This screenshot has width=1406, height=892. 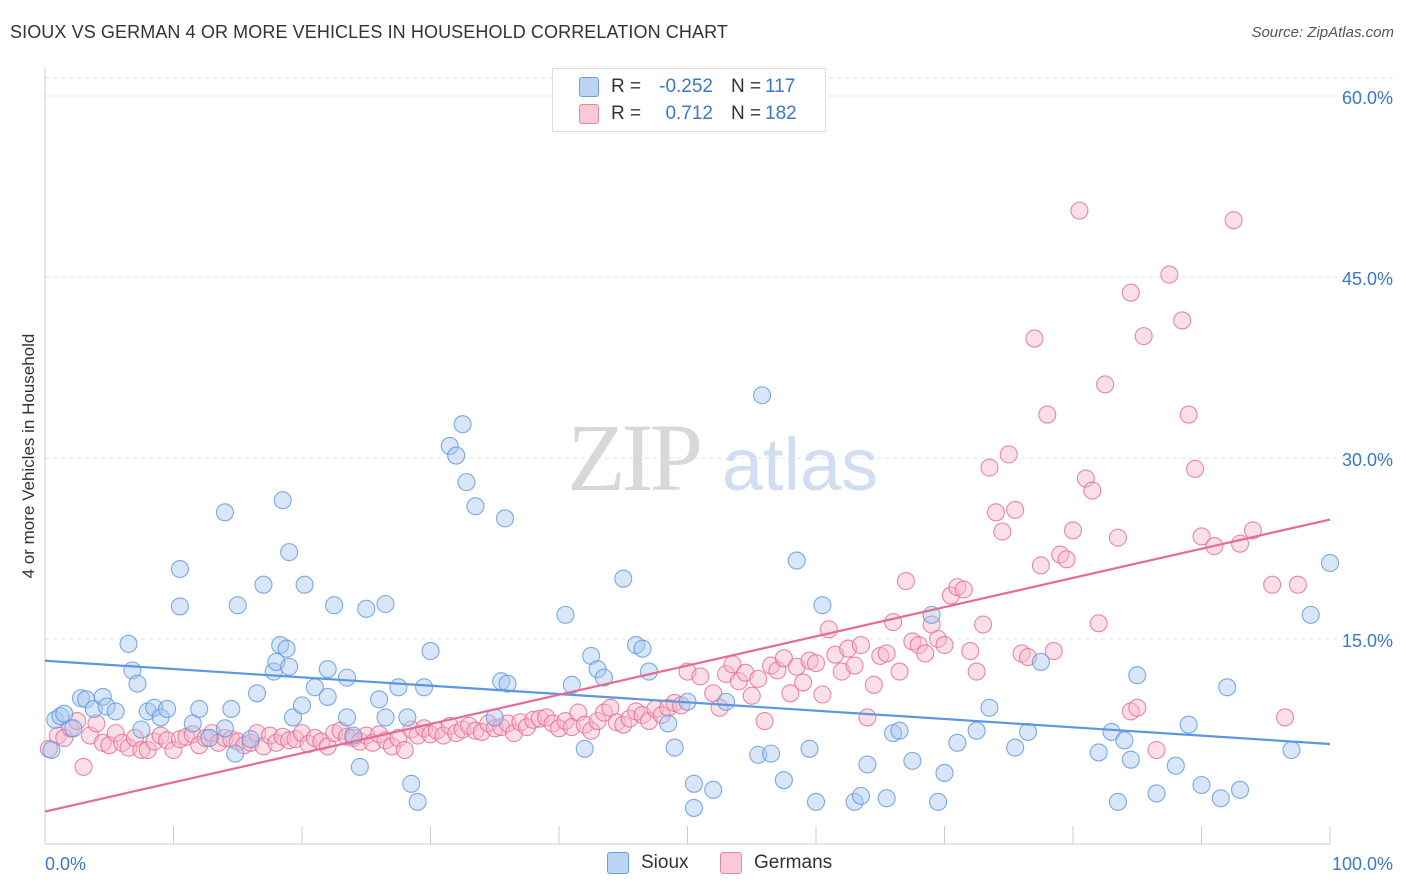 I want to click on x-tick-label: 100.0%, so click(x=1362, y=864).